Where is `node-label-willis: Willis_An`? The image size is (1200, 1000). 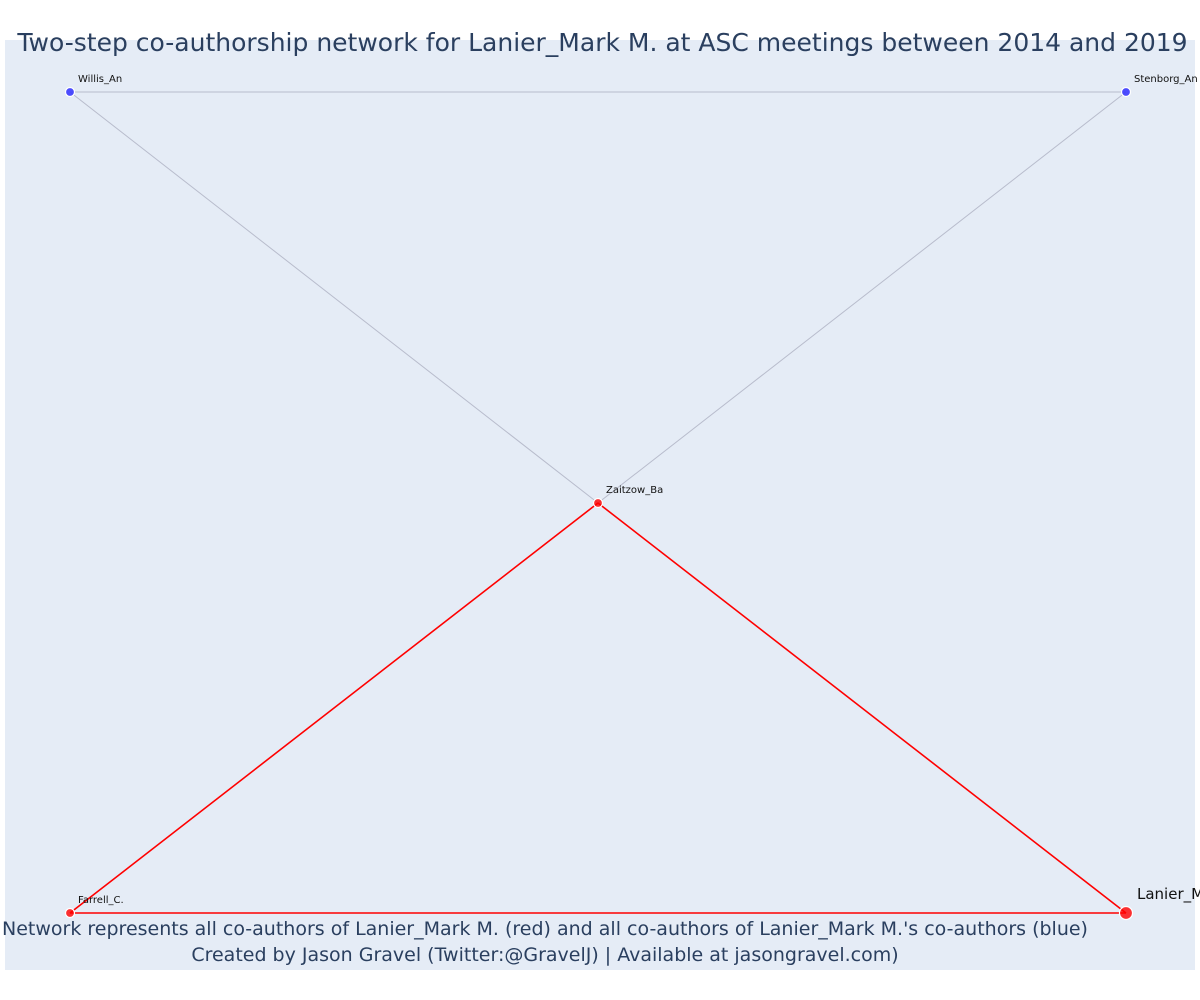
node-label-willis: Willis_An is located at coordinates (100, 79).